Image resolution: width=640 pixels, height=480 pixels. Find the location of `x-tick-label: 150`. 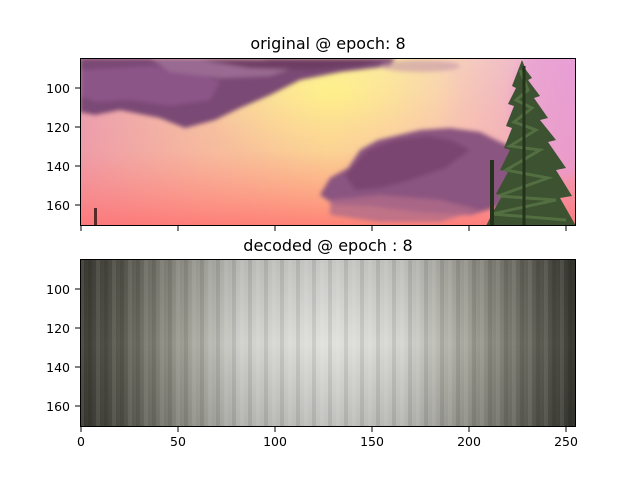

x-tick-label: 150 is located at coordinates (372, 441).